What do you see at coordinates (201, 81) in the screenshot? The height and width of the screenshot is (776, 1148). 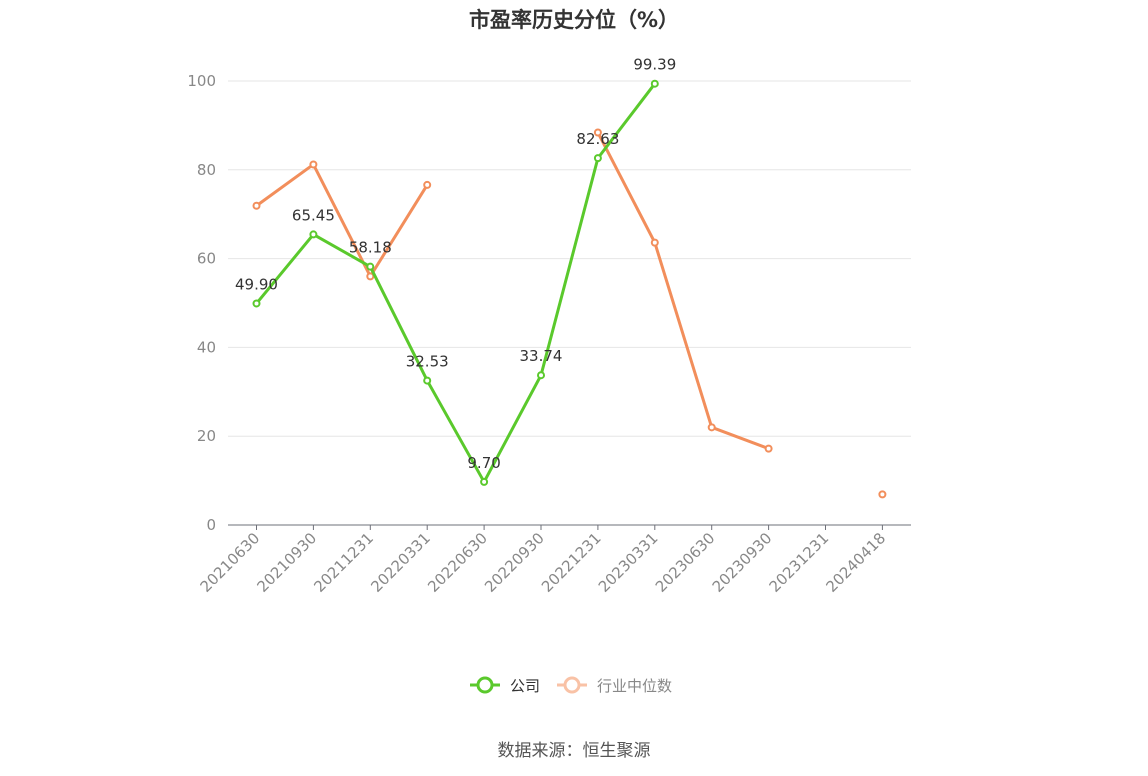 I see `y-tick-label: 100` at bounding box center [201, 81].